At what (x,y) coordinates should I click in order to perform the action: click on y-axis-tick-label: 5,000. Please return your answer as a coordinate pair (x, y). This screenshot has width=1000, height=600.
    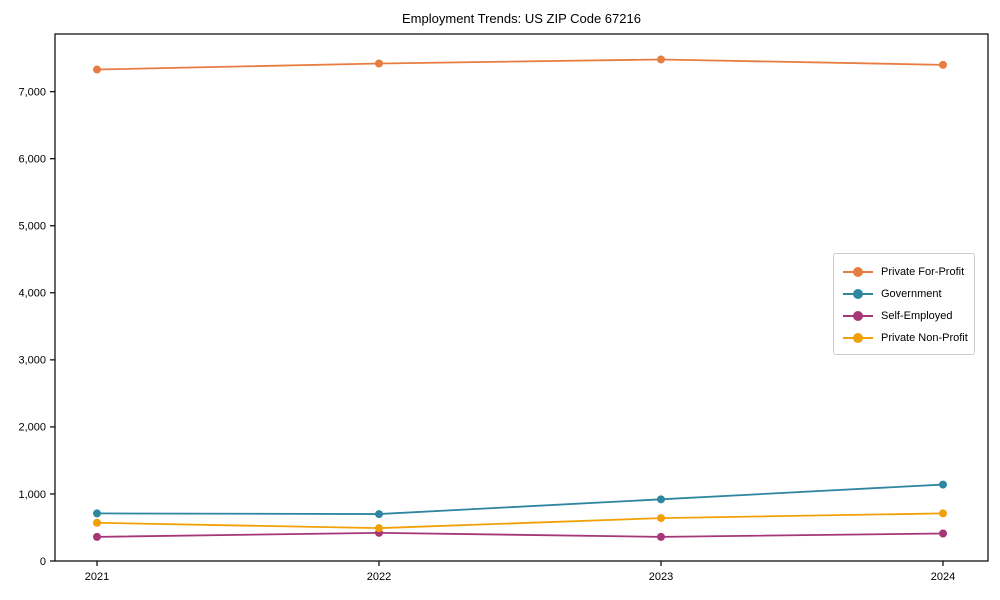
    Looking at the image, I should click on (32, 227).